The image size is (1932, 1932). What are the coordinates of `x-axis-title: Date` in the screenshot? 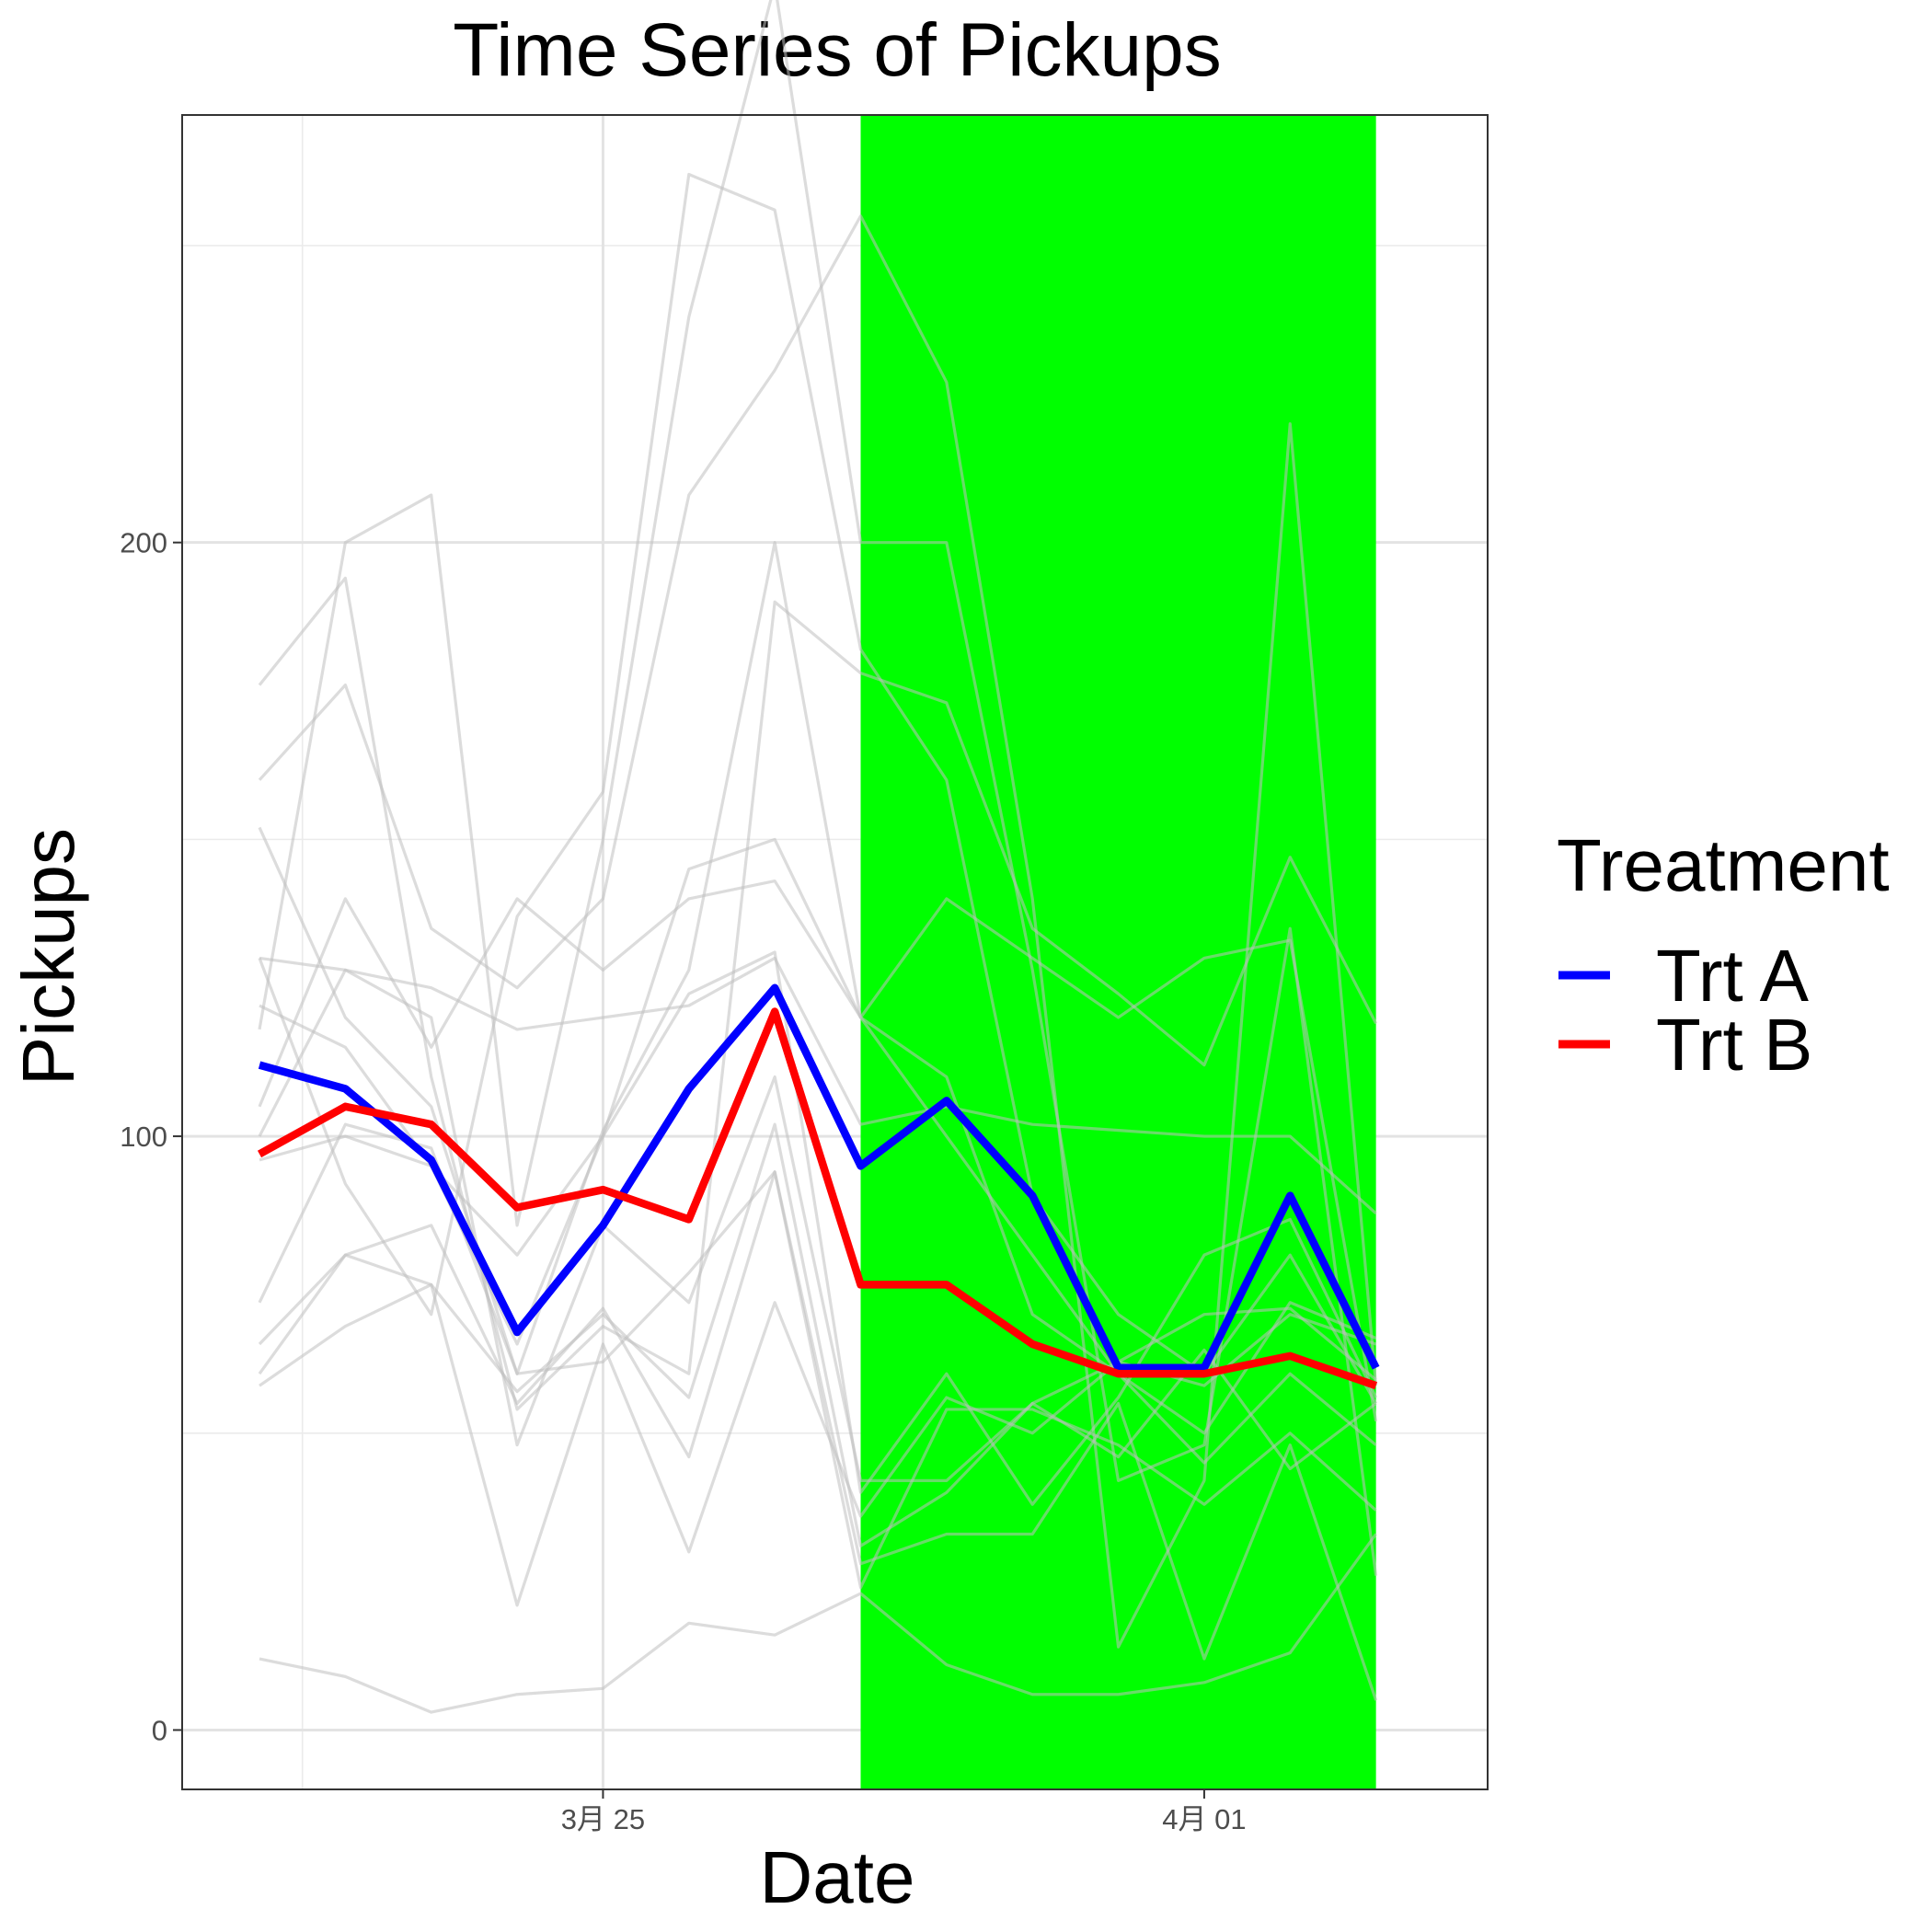 It's located at (837, 1877).